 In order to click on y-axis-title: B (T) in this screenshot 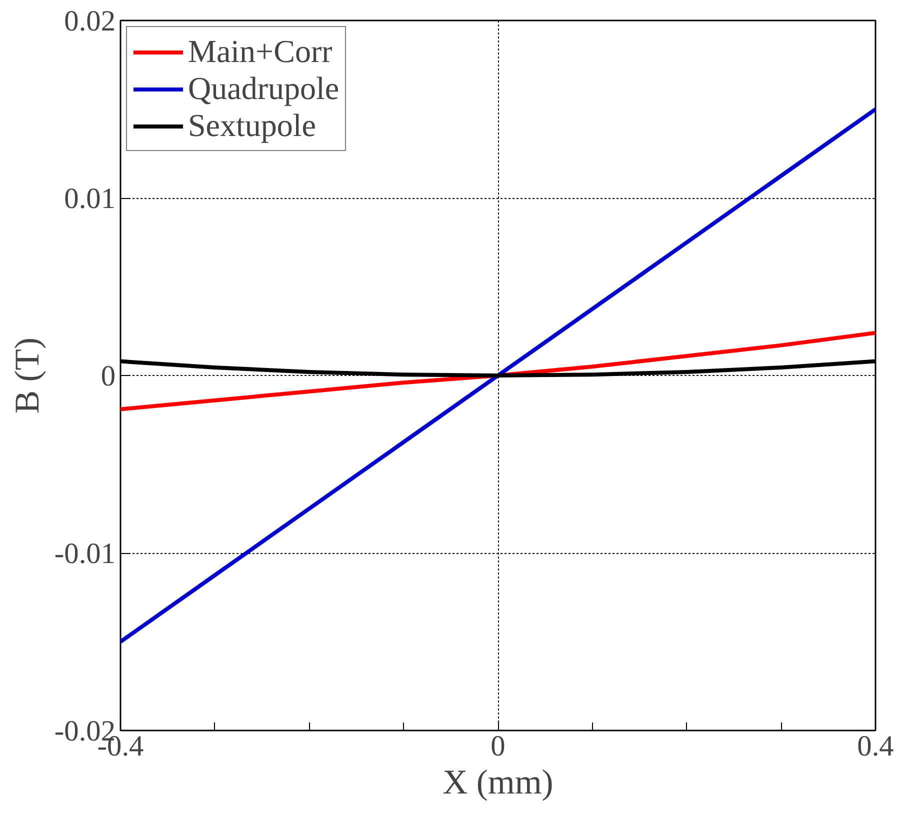, I will do `click(27, 375)`.